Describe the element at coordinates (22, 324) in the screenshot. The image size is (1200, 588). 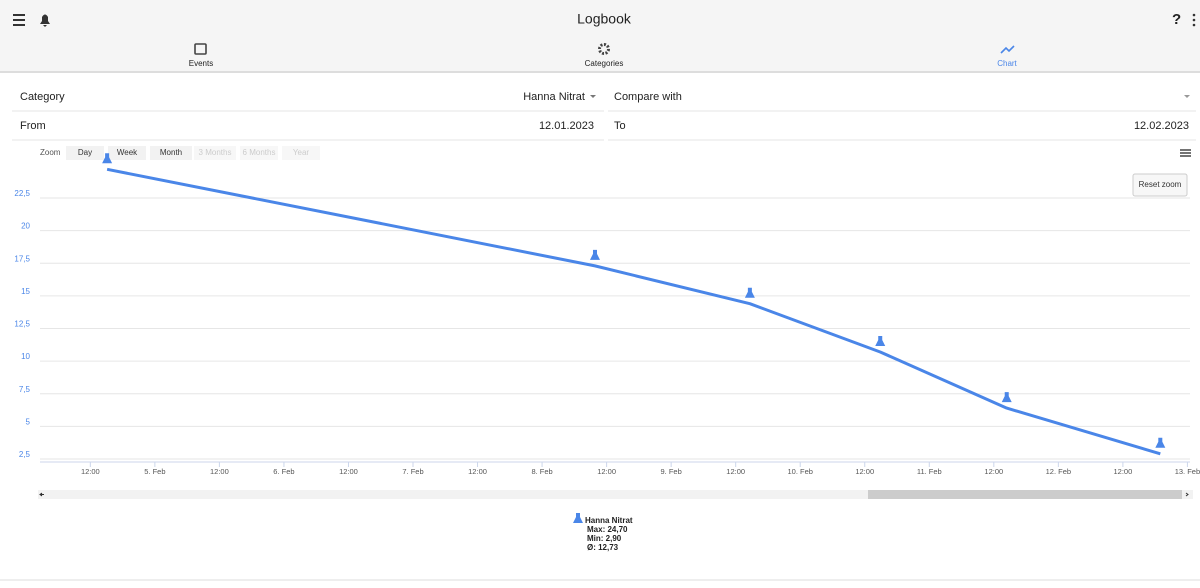
I see `y-tick-label: 12,5` at that location.